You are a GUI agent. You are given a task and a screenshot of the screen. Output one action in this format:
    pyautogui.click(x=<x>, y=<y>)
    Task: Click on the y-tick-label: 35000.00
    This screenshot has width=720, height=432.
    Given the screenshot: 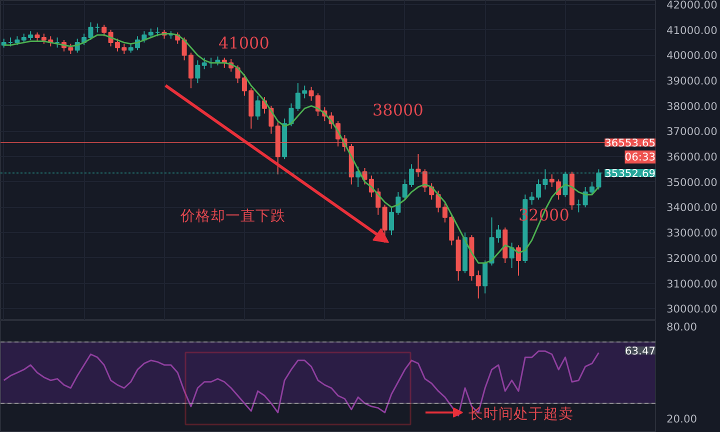 What is the action you would take?
    pyautogui.click(x=692, y=182)
    